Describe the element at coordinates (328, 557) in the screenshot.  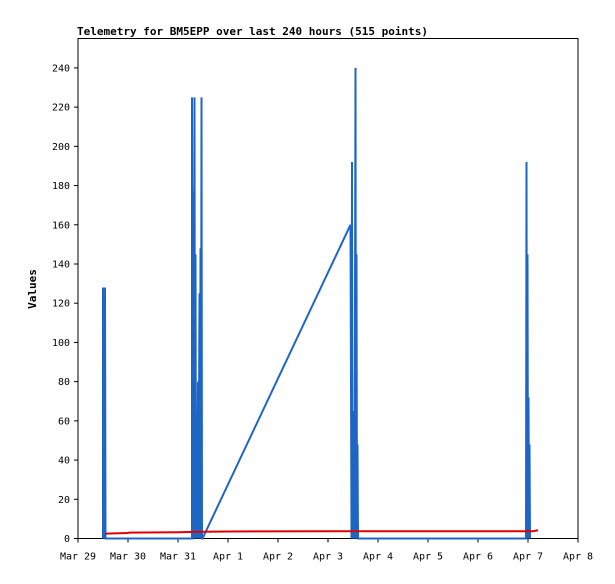
I see `x-tick-label: Apr 3` at that location.